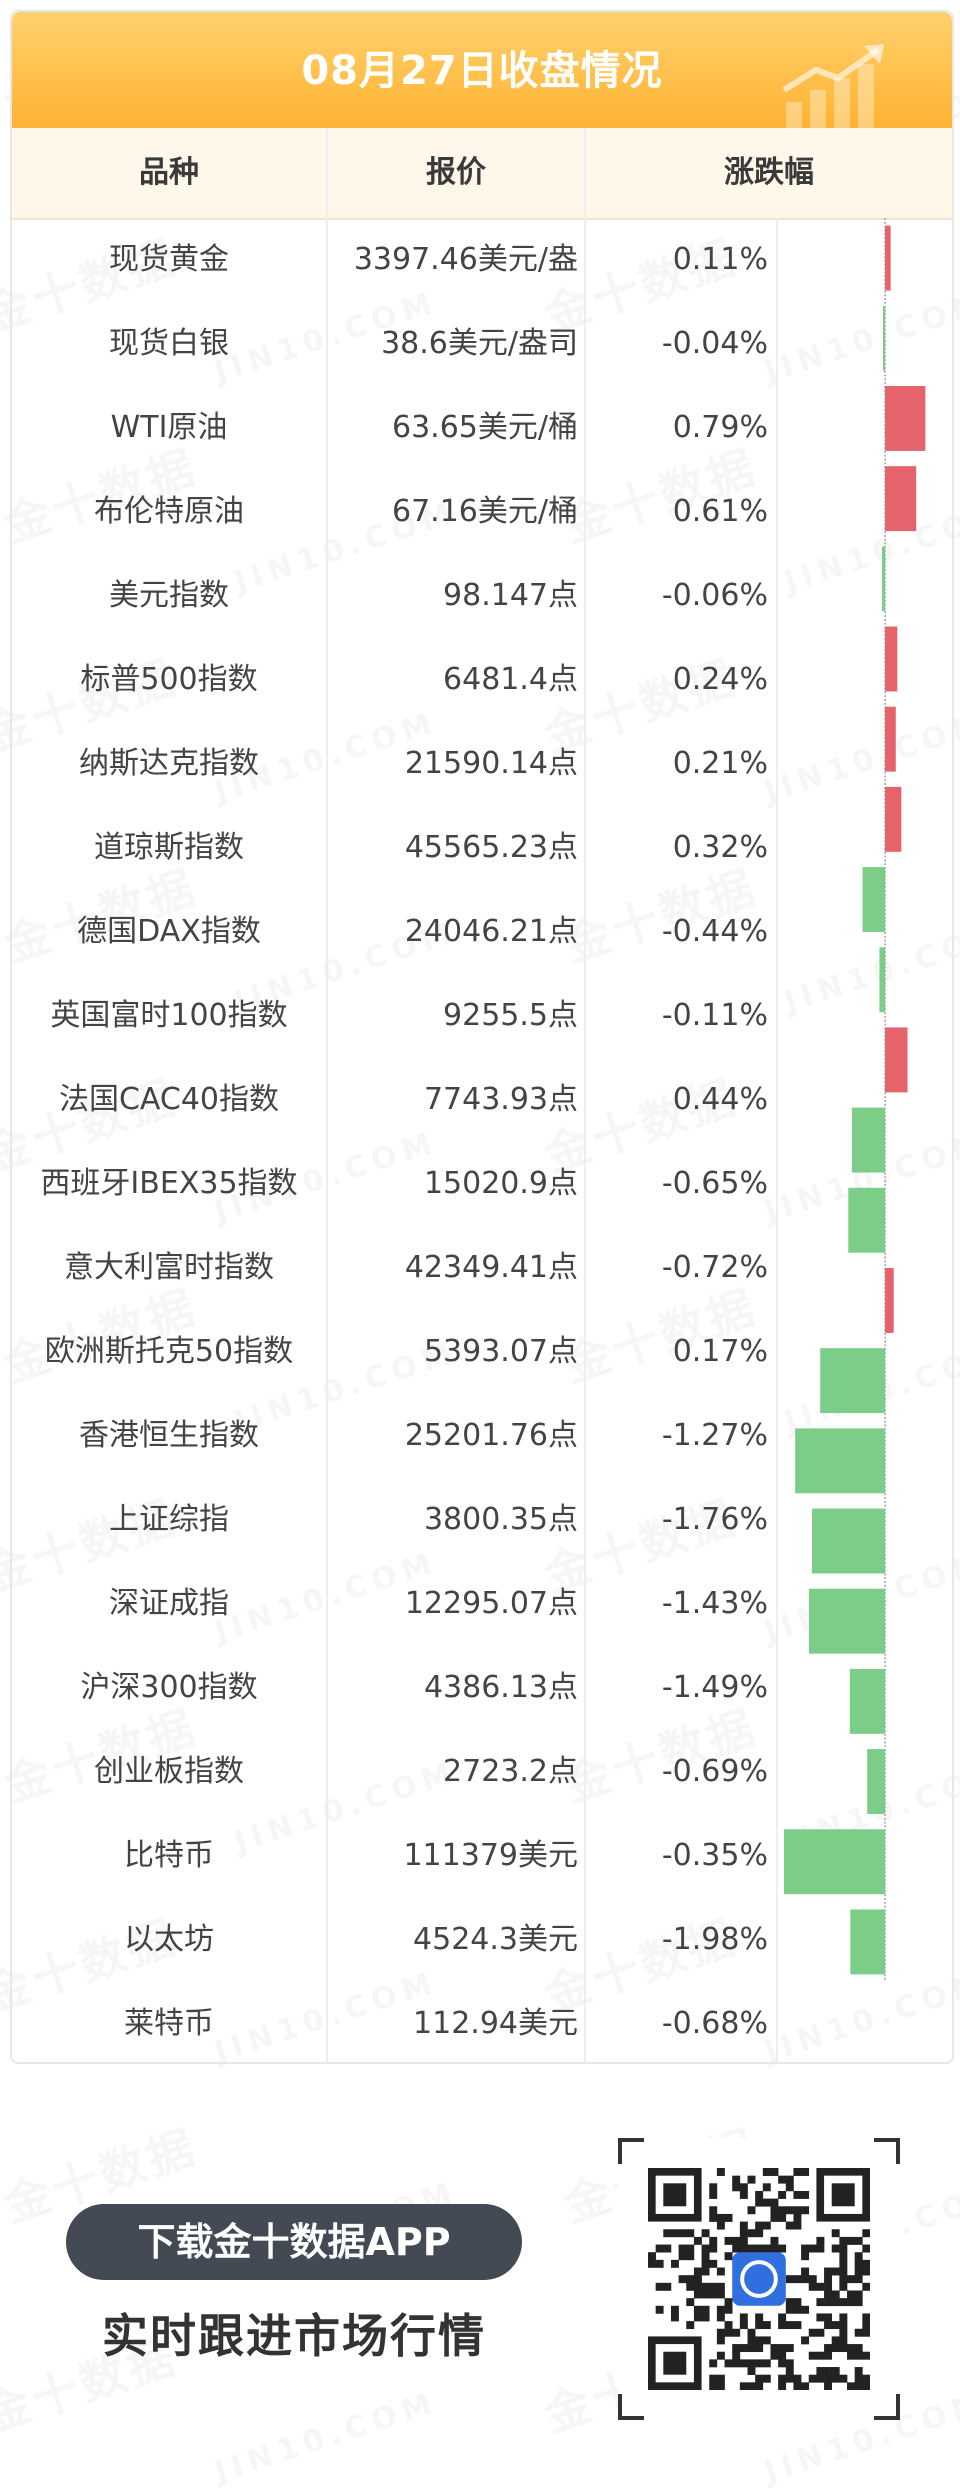 This screenshot has width=960, height=2490. I want to click on table-row: 法国CAC40指数 7743.93点 0.44%, so click(482, 1100).